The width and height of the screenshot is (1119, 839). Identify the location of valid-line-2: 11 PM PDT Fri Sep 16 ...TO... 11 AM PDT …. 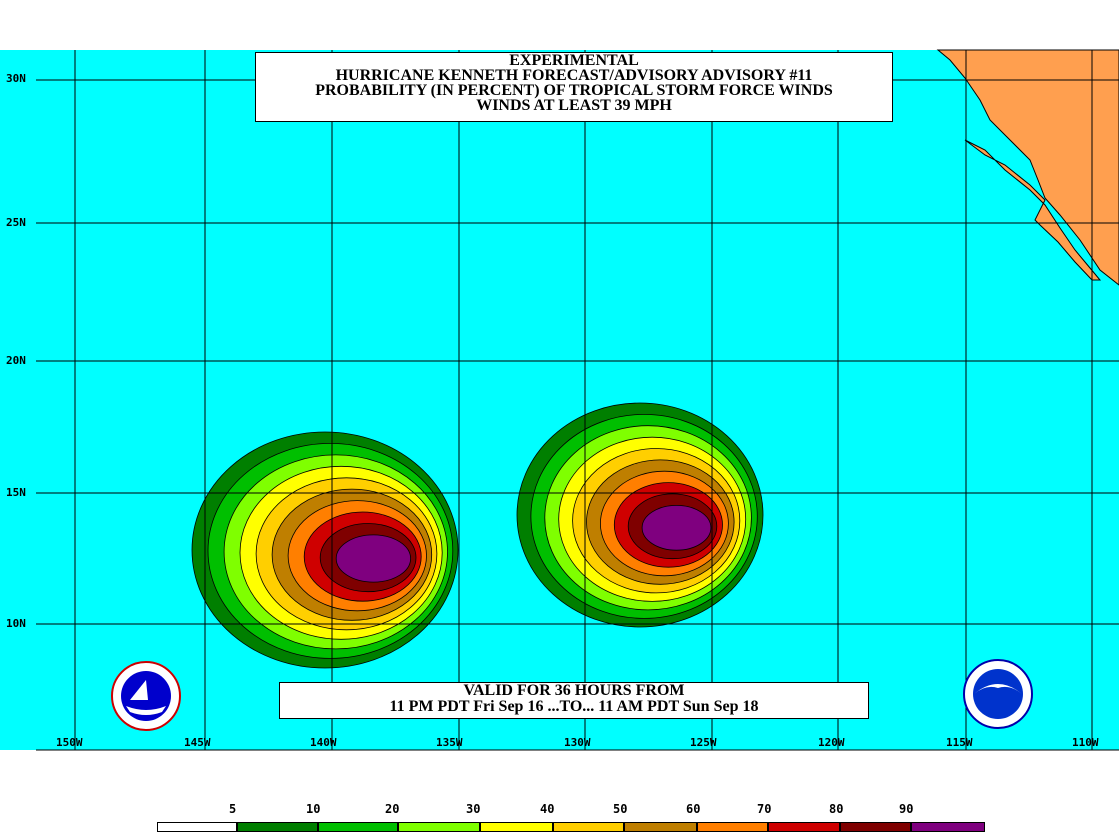
(574, 706).